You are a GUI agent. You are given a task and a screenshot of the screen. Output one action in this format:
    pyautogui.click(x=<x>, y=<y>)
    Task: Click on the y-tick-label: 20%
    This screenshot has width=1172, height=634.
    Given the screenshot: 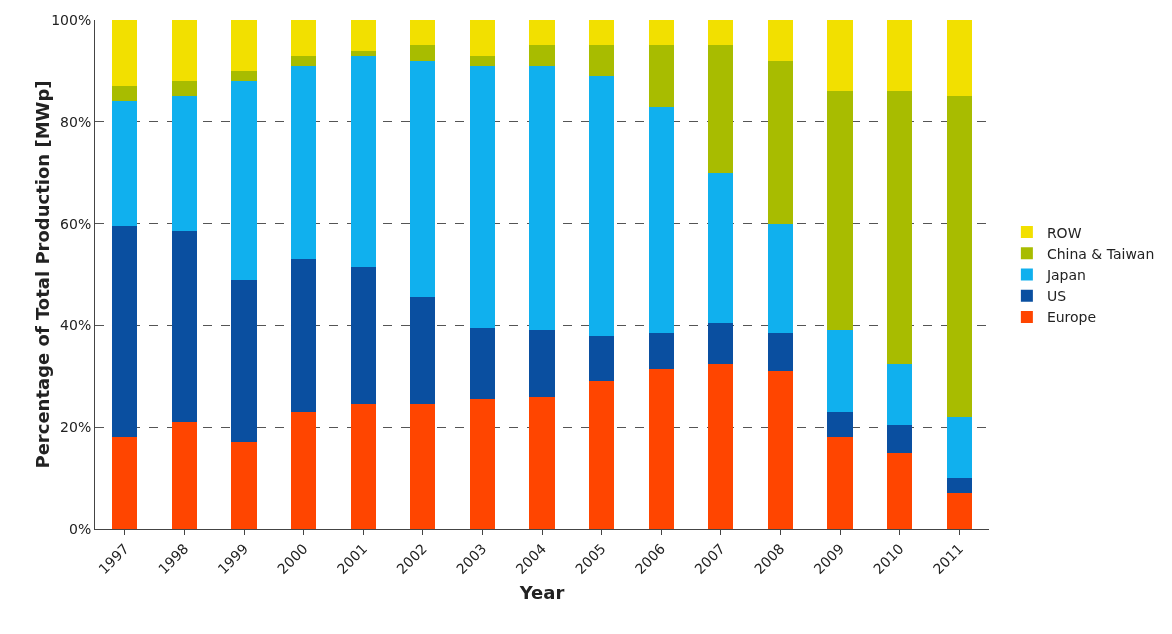 What is the action you would take?
    pyautogui.click(x=76, y=427)
    